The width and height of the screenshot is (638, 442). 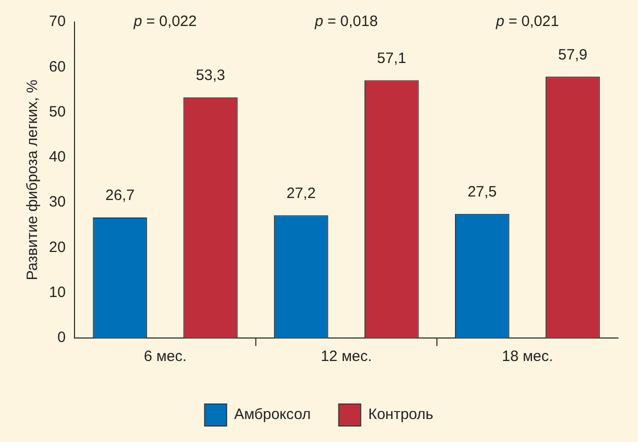 I want to click on data-label: 27,5, so click(x=482, y=192).